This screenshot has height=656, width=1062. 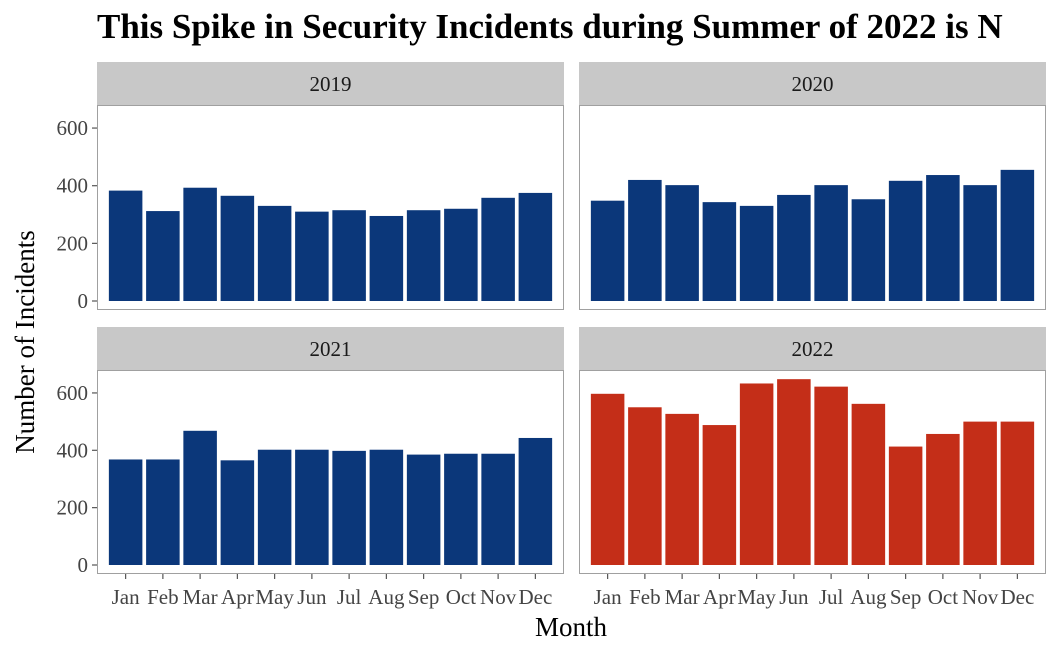 What do you see at coordinates (349, 597) in the screenshot?
I see `x-tick-label-2021-jul: Jul` at bounding box center [349, 597].